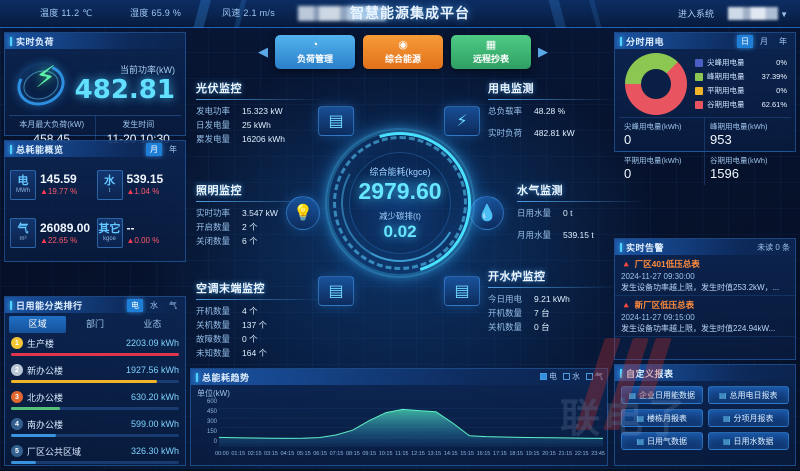  What do you see at coordinates (154, 305) in the screenshot?
I see `tab-water: 水` at bounding box center [154, 305].